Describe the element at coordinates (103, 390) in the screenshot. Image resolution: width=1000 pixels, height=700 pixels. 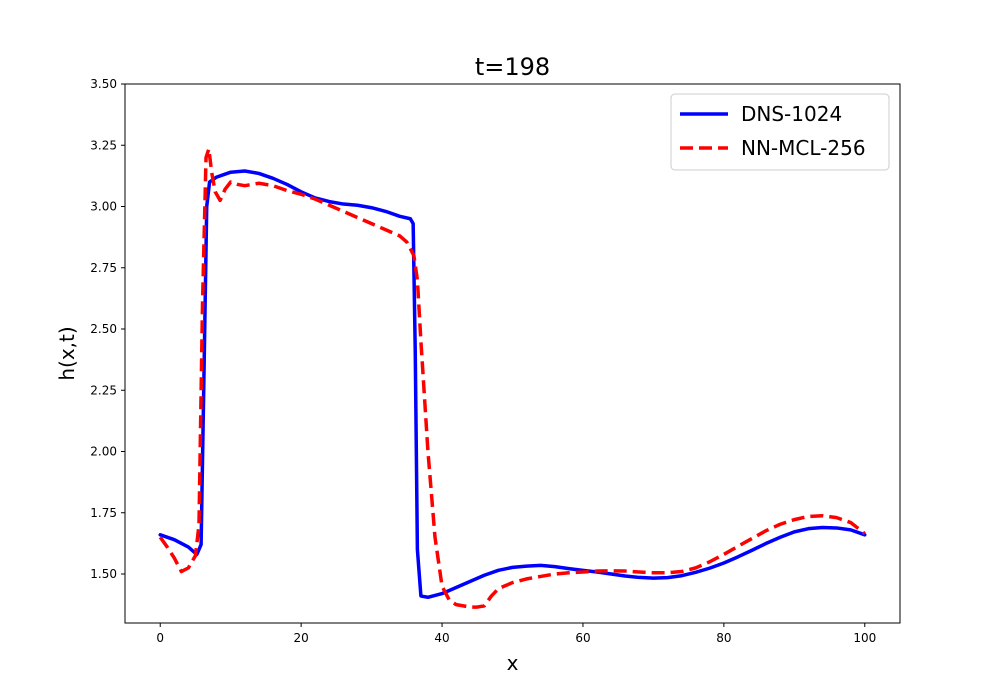
I see `y-tick-label: 2.25` at that location.